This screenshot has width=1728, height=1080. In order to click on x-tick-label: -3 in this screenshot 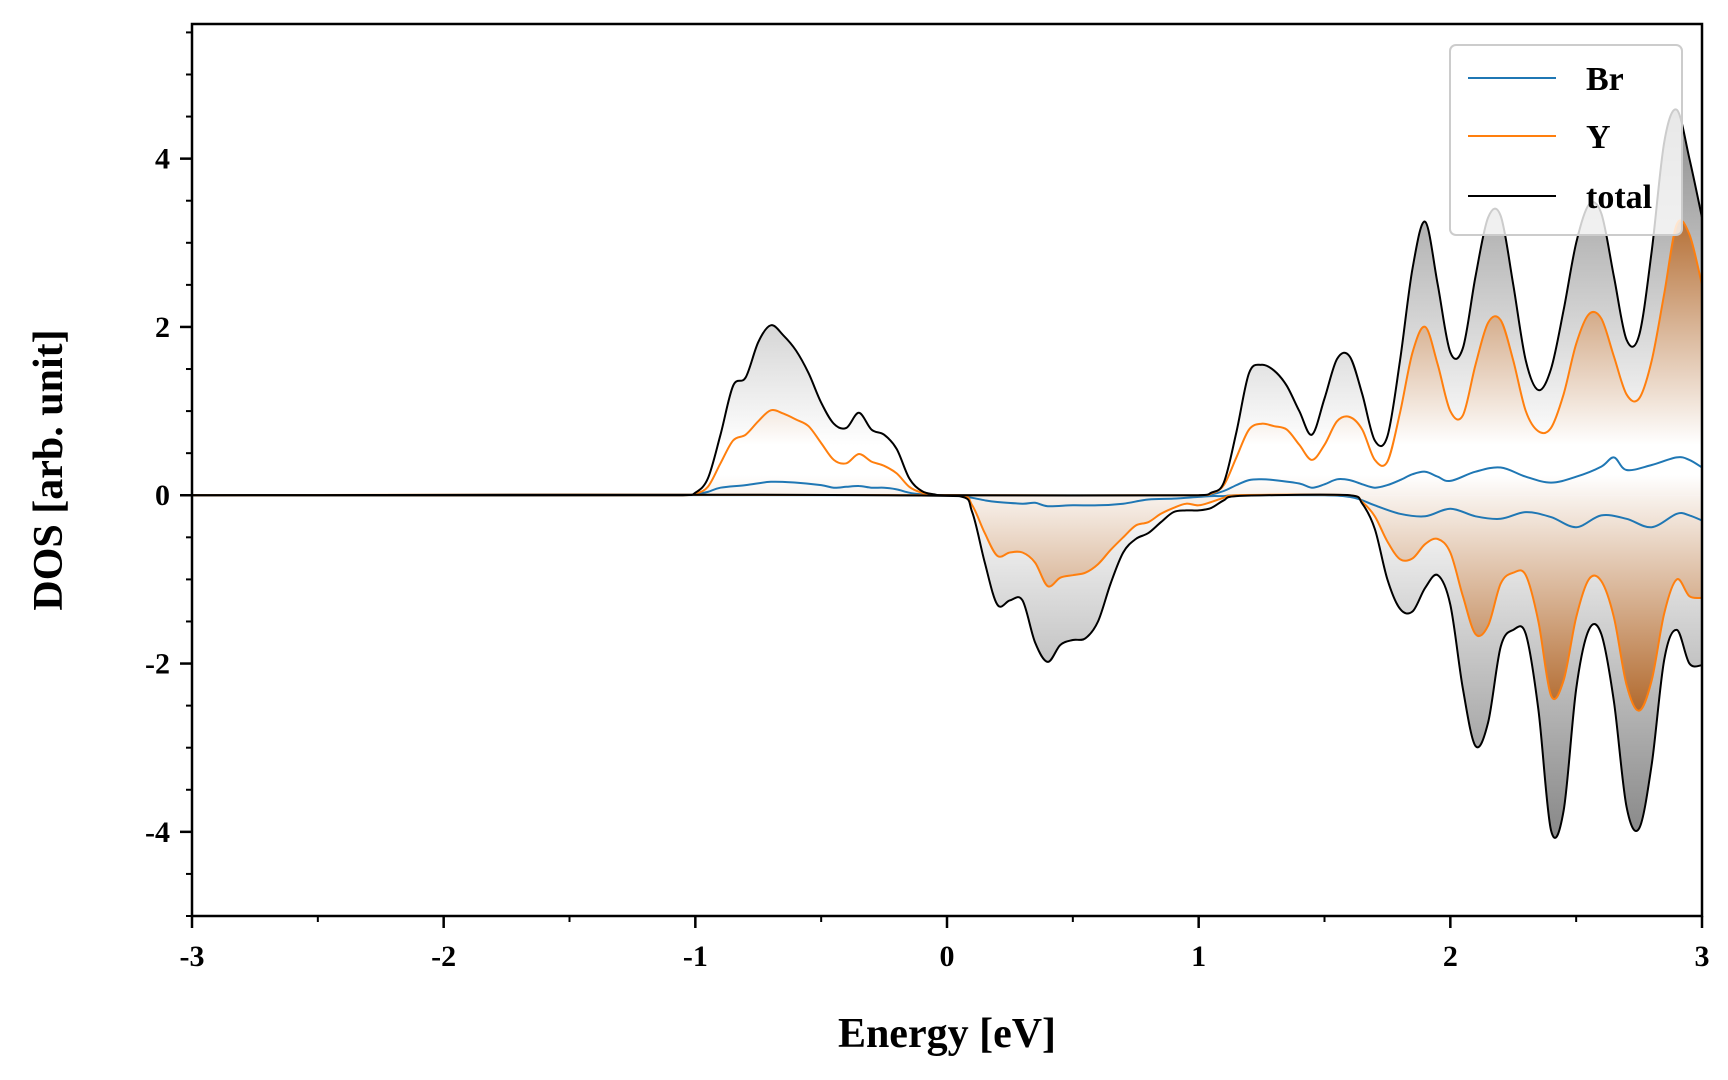, I will do `click(192, 956)`.